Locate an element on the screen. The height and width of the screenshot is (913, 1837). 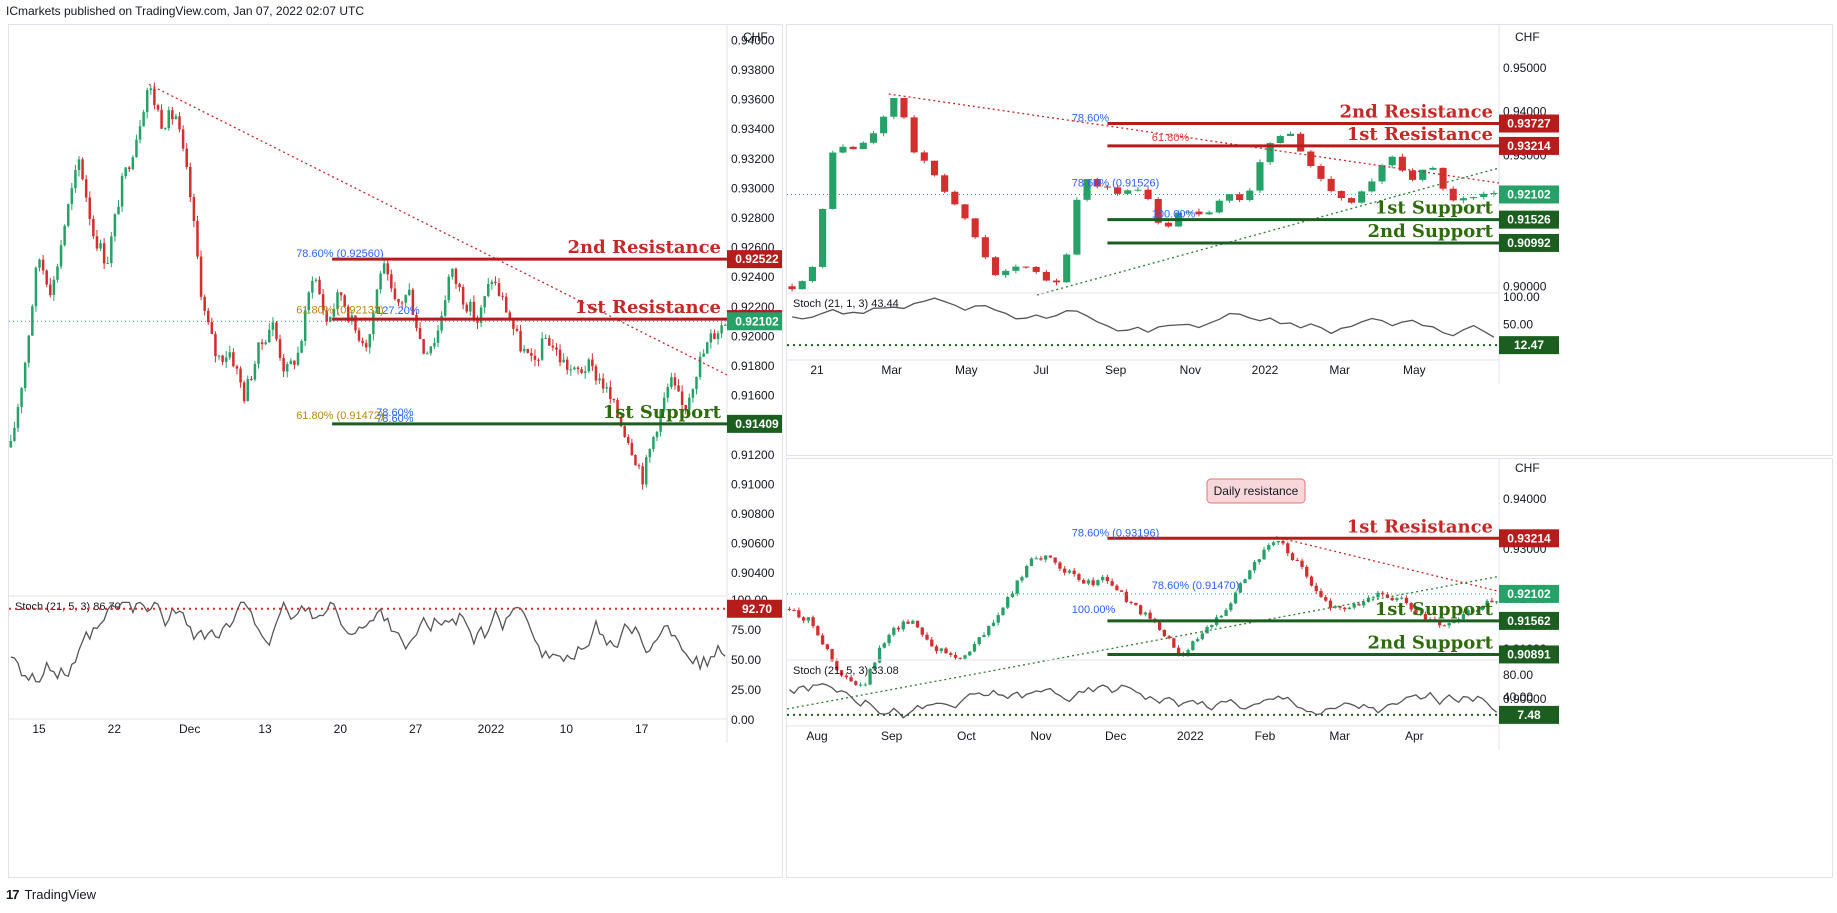
descending-trendline is located at coordinates (1387, 564).